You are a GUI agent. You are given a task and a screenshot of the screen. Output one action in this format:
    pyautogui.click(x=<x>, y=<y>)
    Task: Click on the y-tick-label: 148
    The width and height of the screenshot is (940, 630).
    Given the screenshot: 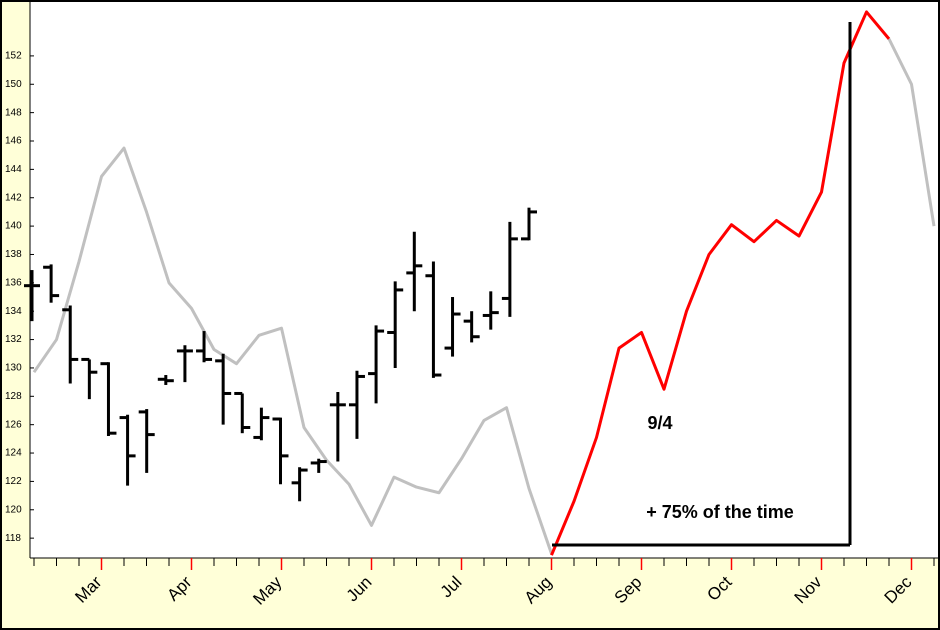 What is the action you would take?
    pyautogui.click(x=13, y=112)
    